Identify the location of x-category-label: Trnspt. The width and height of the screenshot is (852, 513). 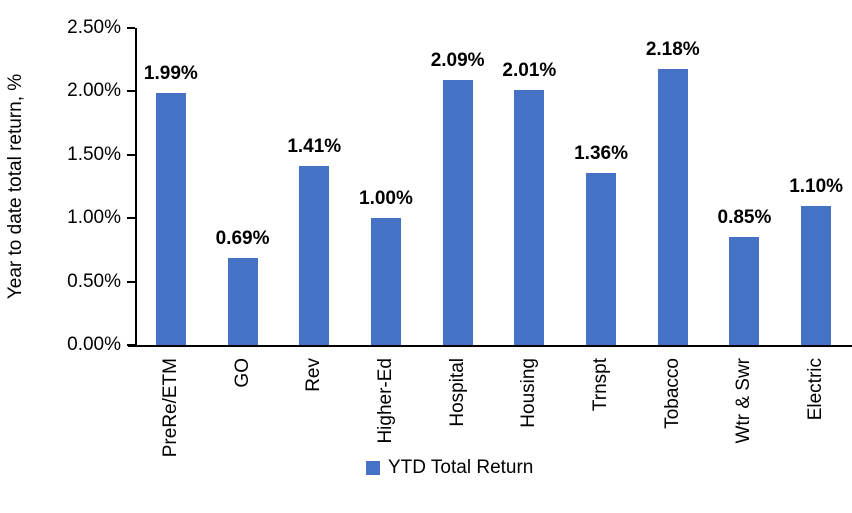
(601, 385).